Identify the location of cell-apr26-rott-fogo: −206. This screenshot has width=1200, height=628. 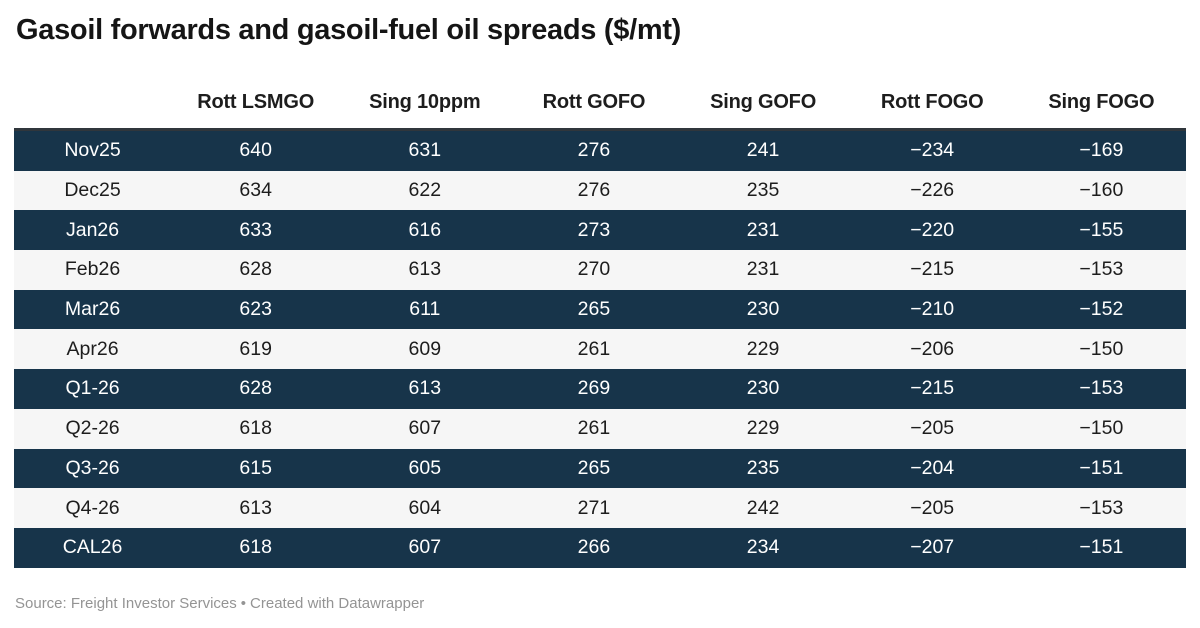
(932, 349).